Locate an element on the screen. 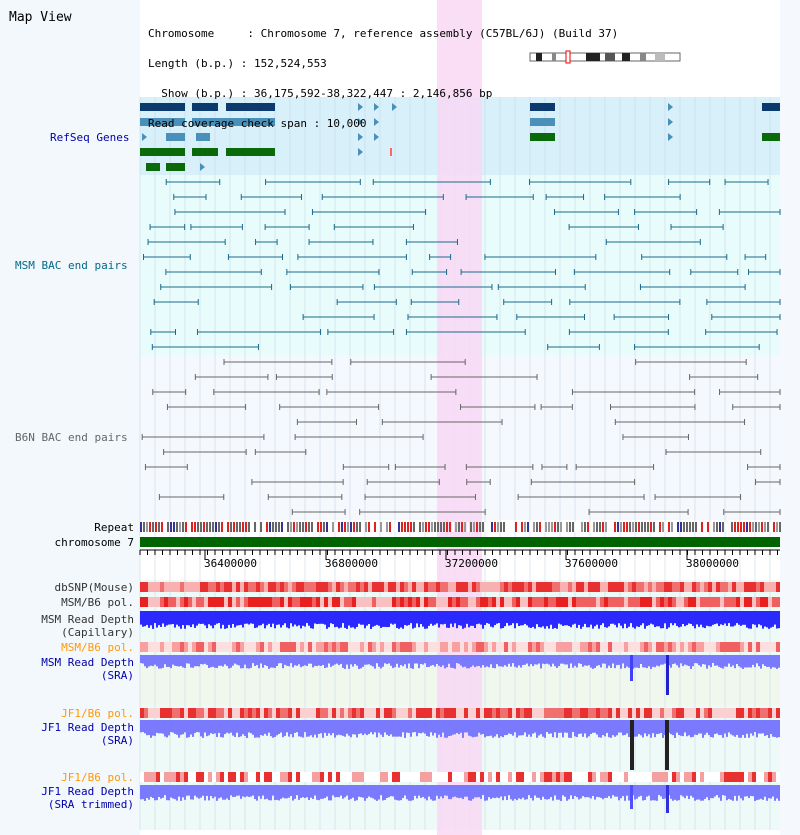 The image size is (800, 835). track-label-jf1-depth-trim: JF1 Read Depth is located at coordinates (87, 791).